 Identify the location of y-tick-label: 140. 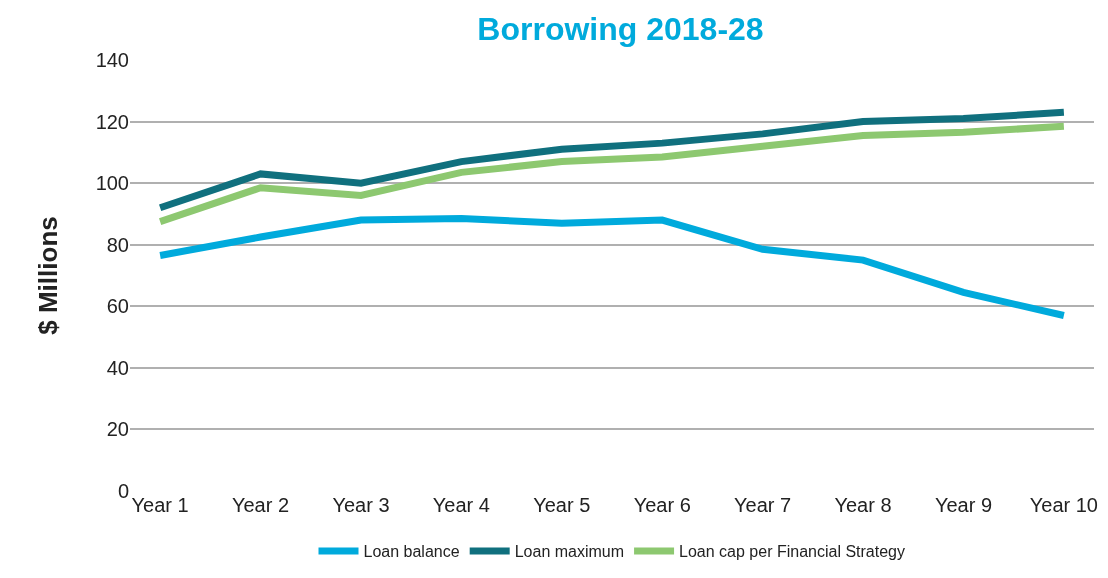
(112, 60).